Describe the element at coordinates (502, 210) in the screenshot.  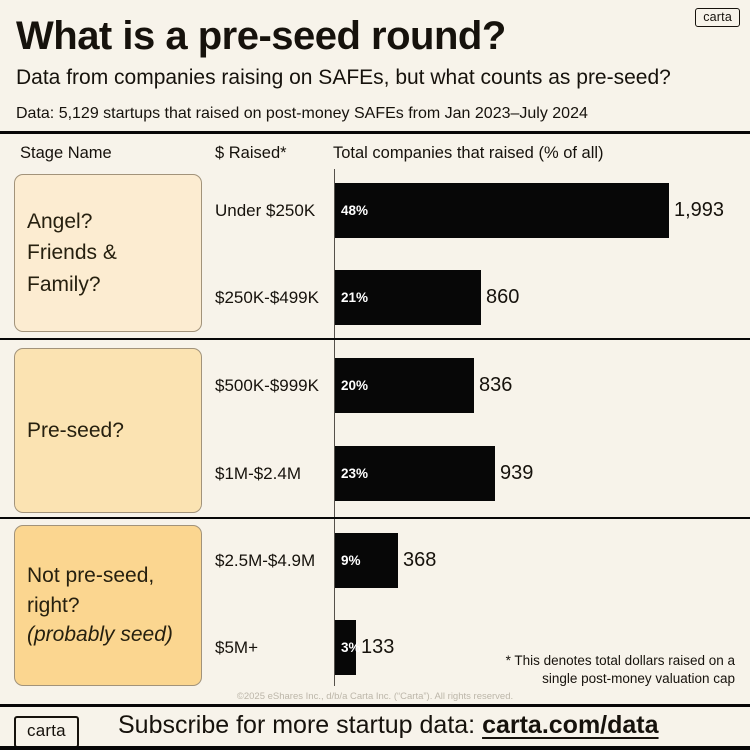
I see `bar-under-250k: 48%` at that location.